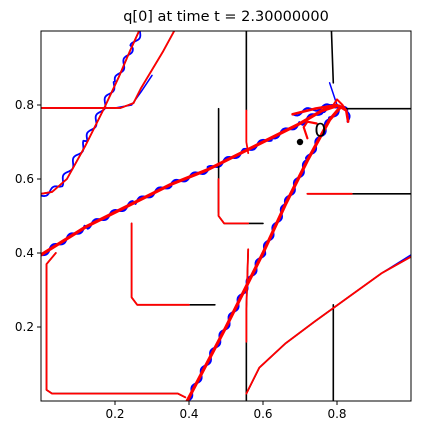  I want to click on annotation-label: 0, so click(320, 130).